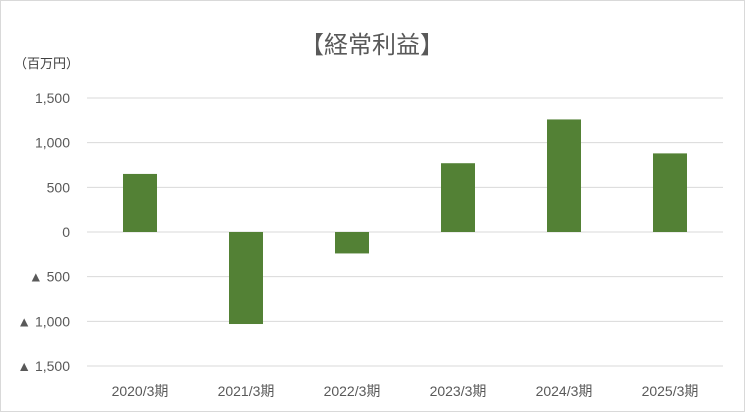  Describe the element at coordinates (372, 45) in the screenshot. I see `chart-title: 【経常利益】` at that location.